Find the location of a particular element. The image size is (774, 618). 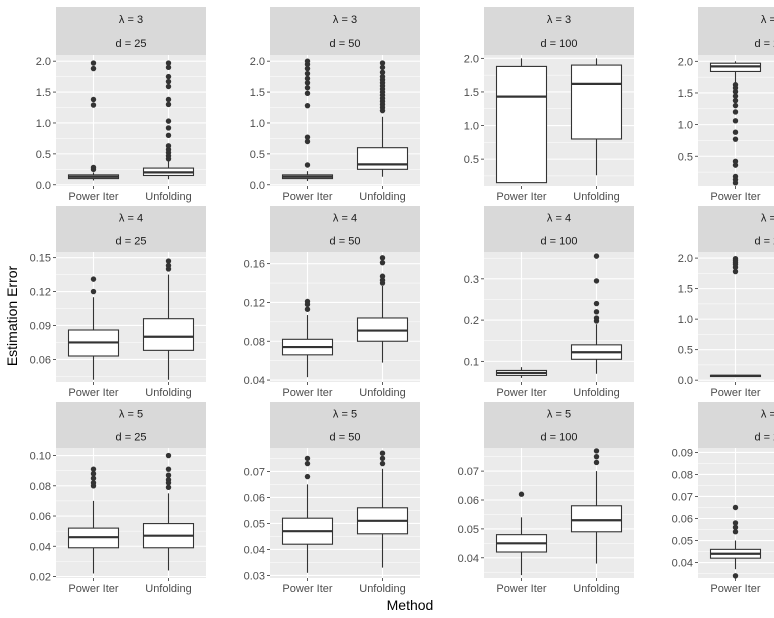

y-tick-label: 0.02 is located at coordinates (40, 577).